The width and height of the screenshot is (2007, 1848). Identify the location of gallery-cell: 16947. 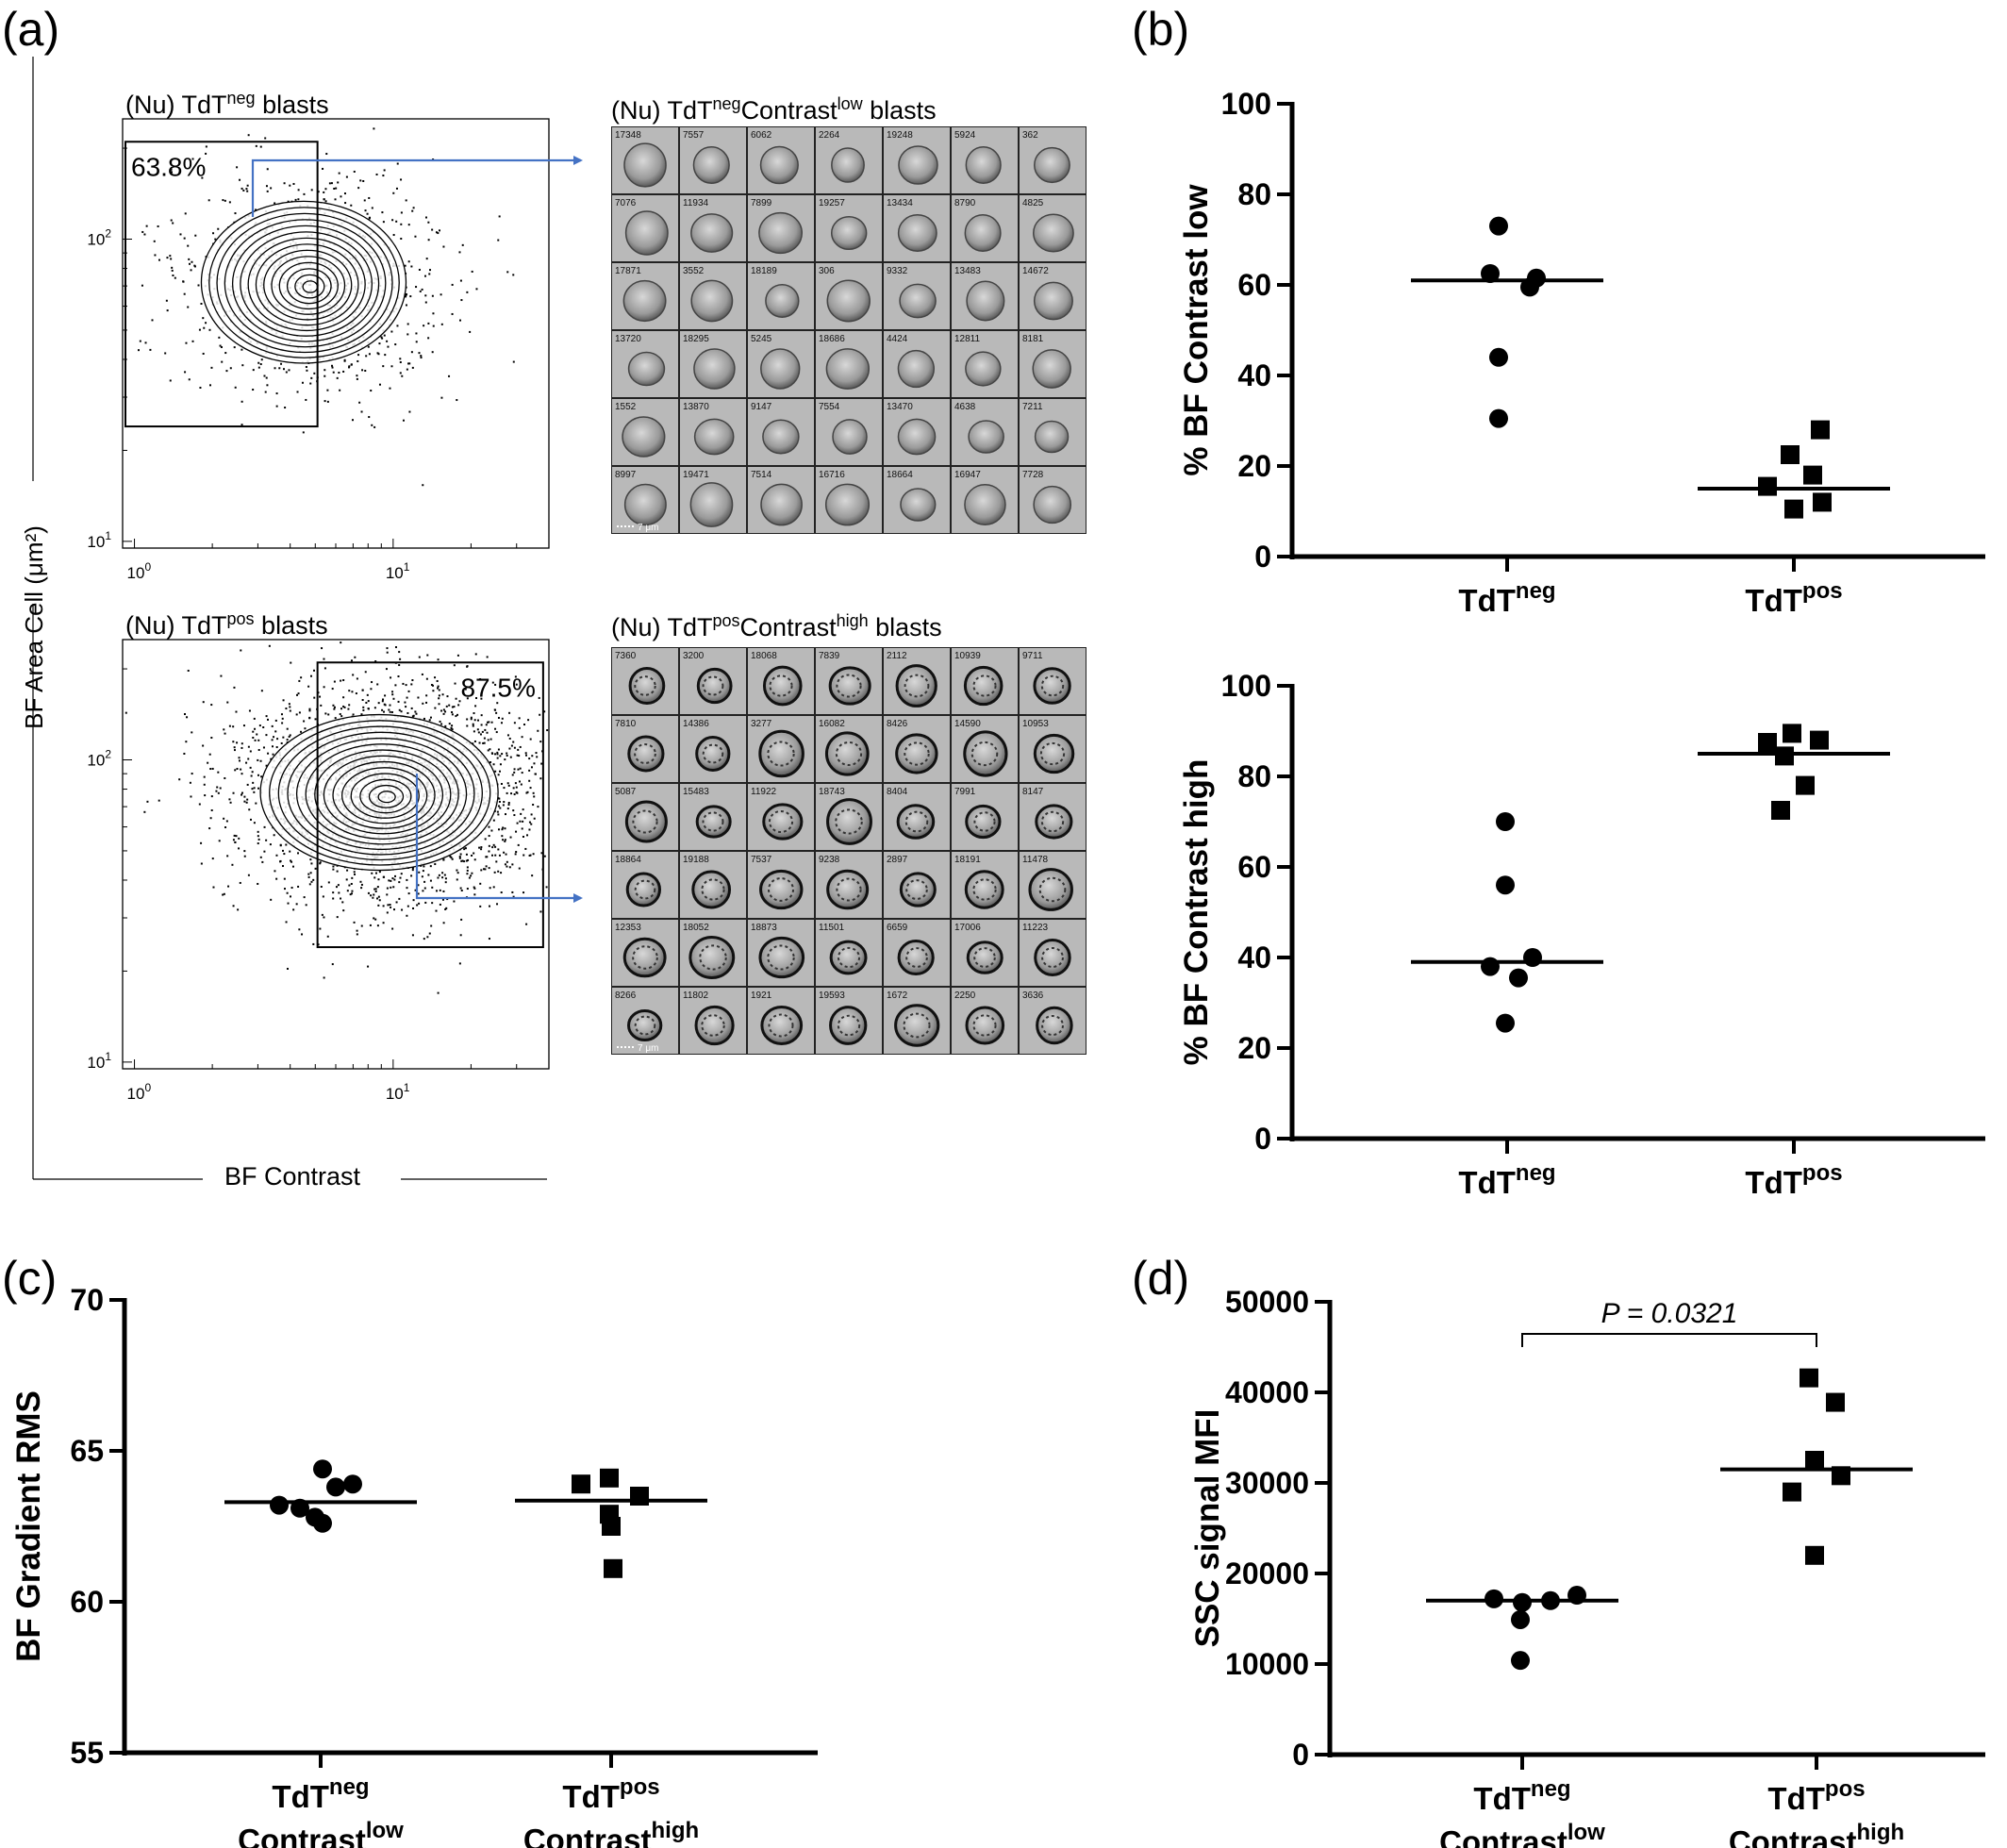
(985, 500).